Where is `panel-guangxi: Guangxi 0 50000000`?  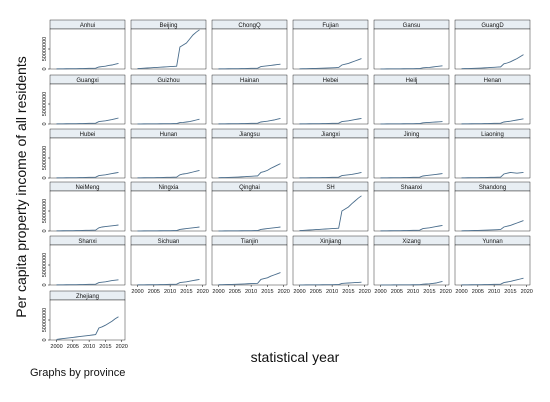 panel-guangxi: Guangxi 0 50000000 is located at coordinates (84, 100).